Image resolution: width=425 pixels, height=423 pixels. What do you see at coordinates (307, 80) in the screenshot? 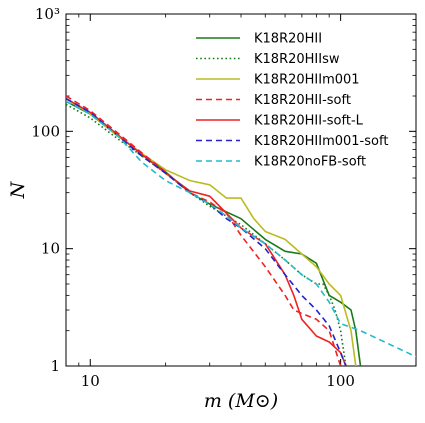
I see `legend-label: K18R20HIIm001` at bounding box center [307, 80].